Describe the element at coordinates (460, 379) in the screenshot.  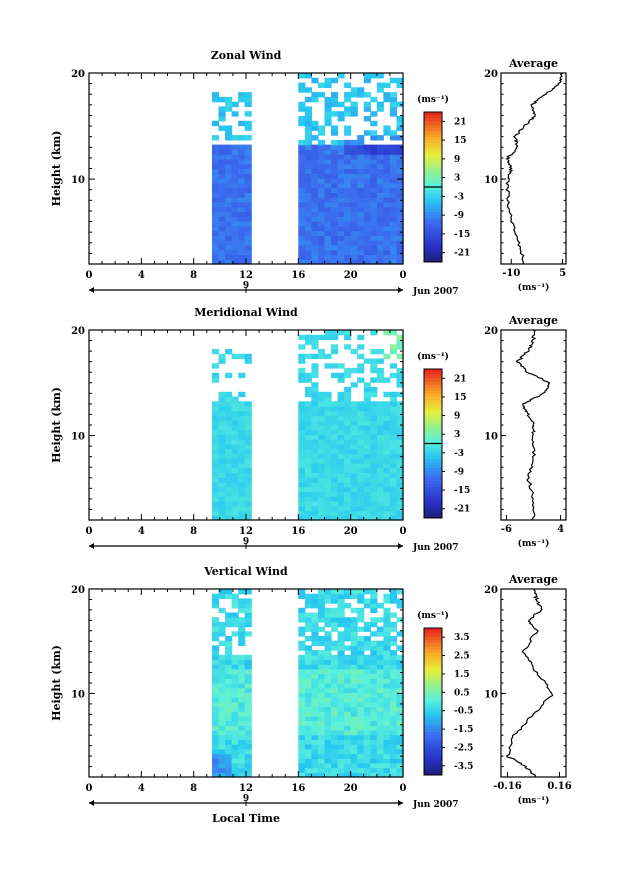
I see `colorbar-tick-label: 21` at that location.